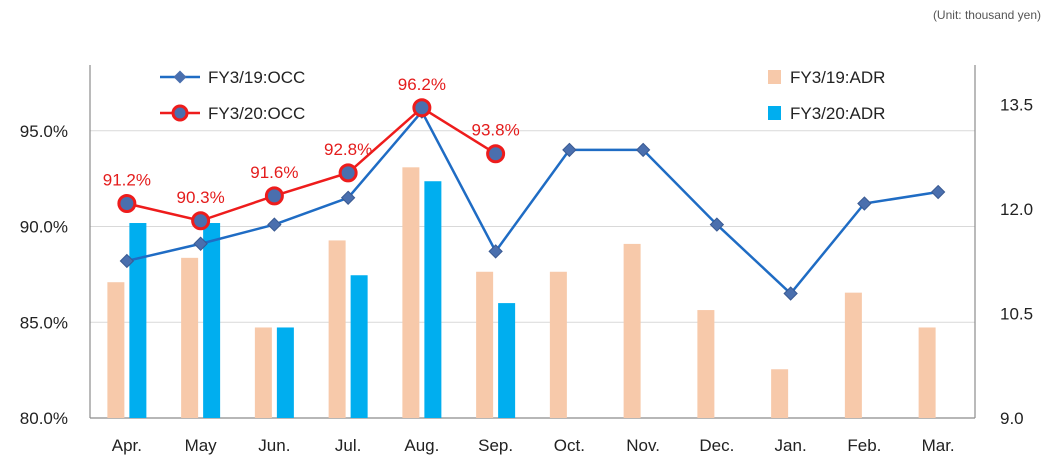 The height and width of the screenshot is (476, 1055). I want to click on x-tick-label: Aug., so click(421, 445).